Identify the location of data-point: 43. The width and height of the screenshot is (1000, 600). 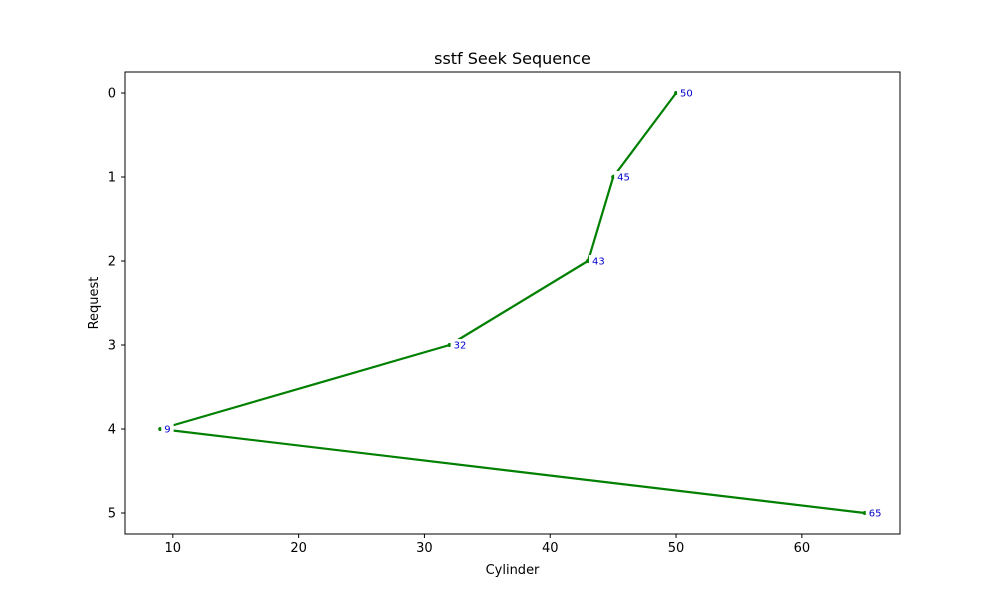
(596, 261).